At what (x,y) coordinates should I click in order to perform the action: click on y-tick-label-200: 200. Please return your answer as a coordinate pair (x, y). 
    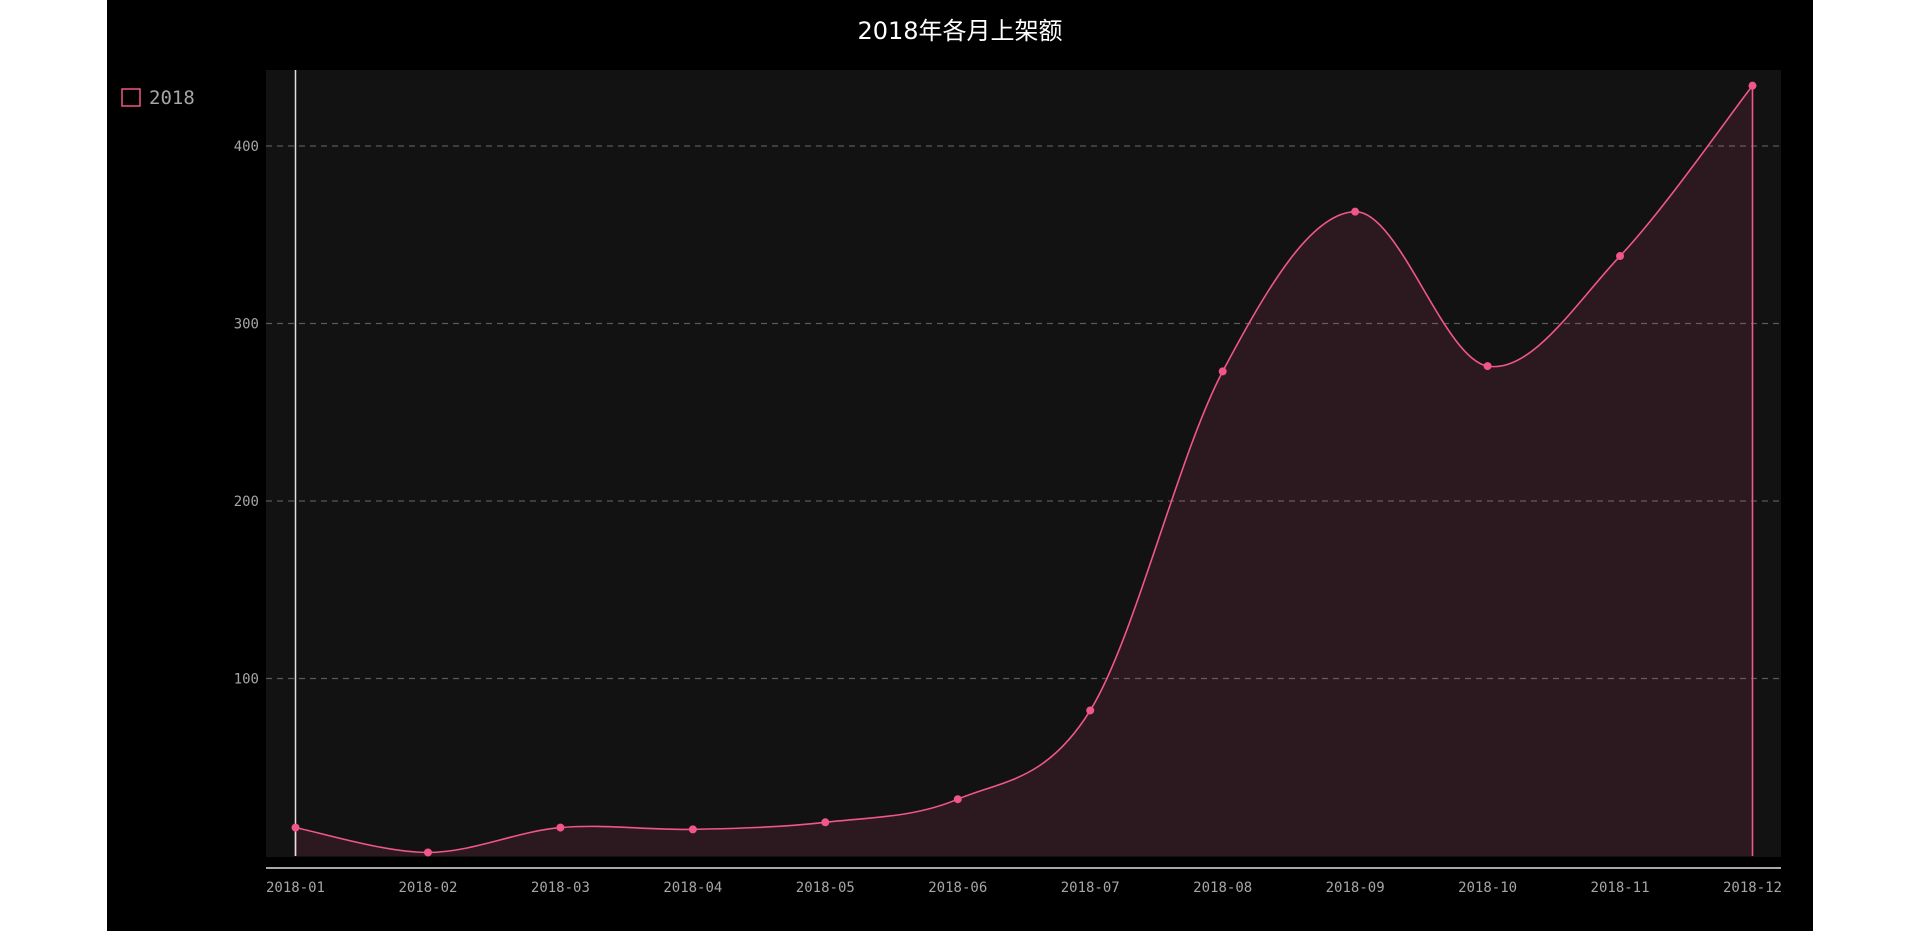
    Looking at the image, I should click on (246, 502).